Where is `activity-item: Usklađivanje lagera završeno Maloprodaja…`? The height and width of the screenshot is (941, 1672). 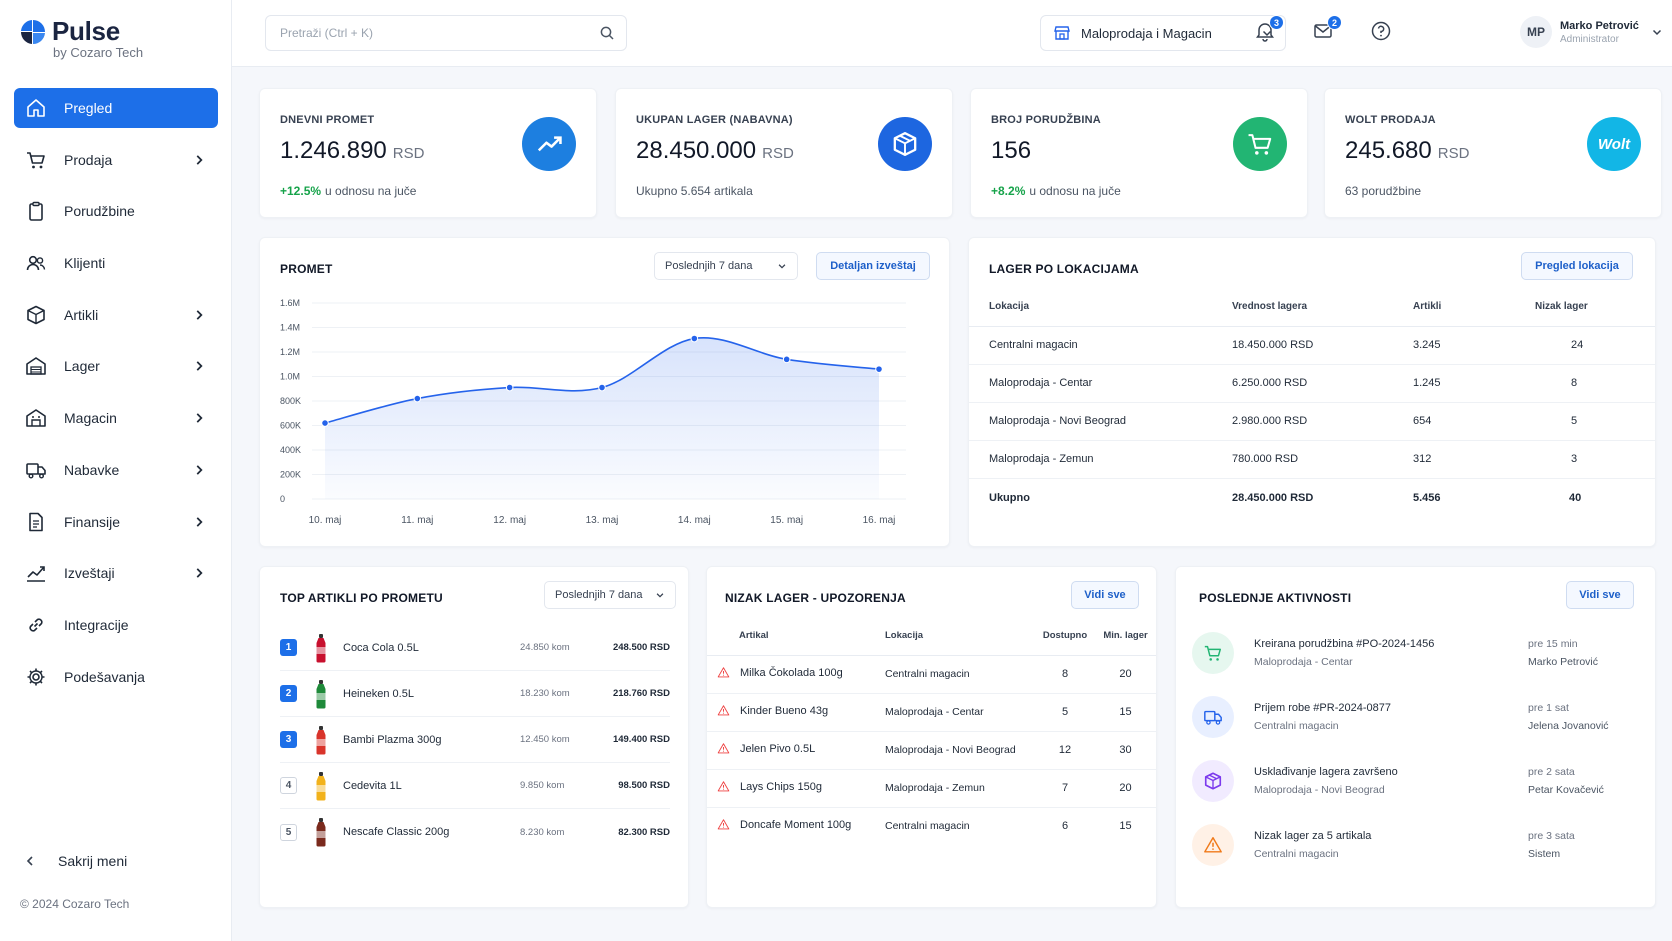
activity-item: Usklađivanje lagera završeno Maloprodaja… is located at coordinates (1414, 781).